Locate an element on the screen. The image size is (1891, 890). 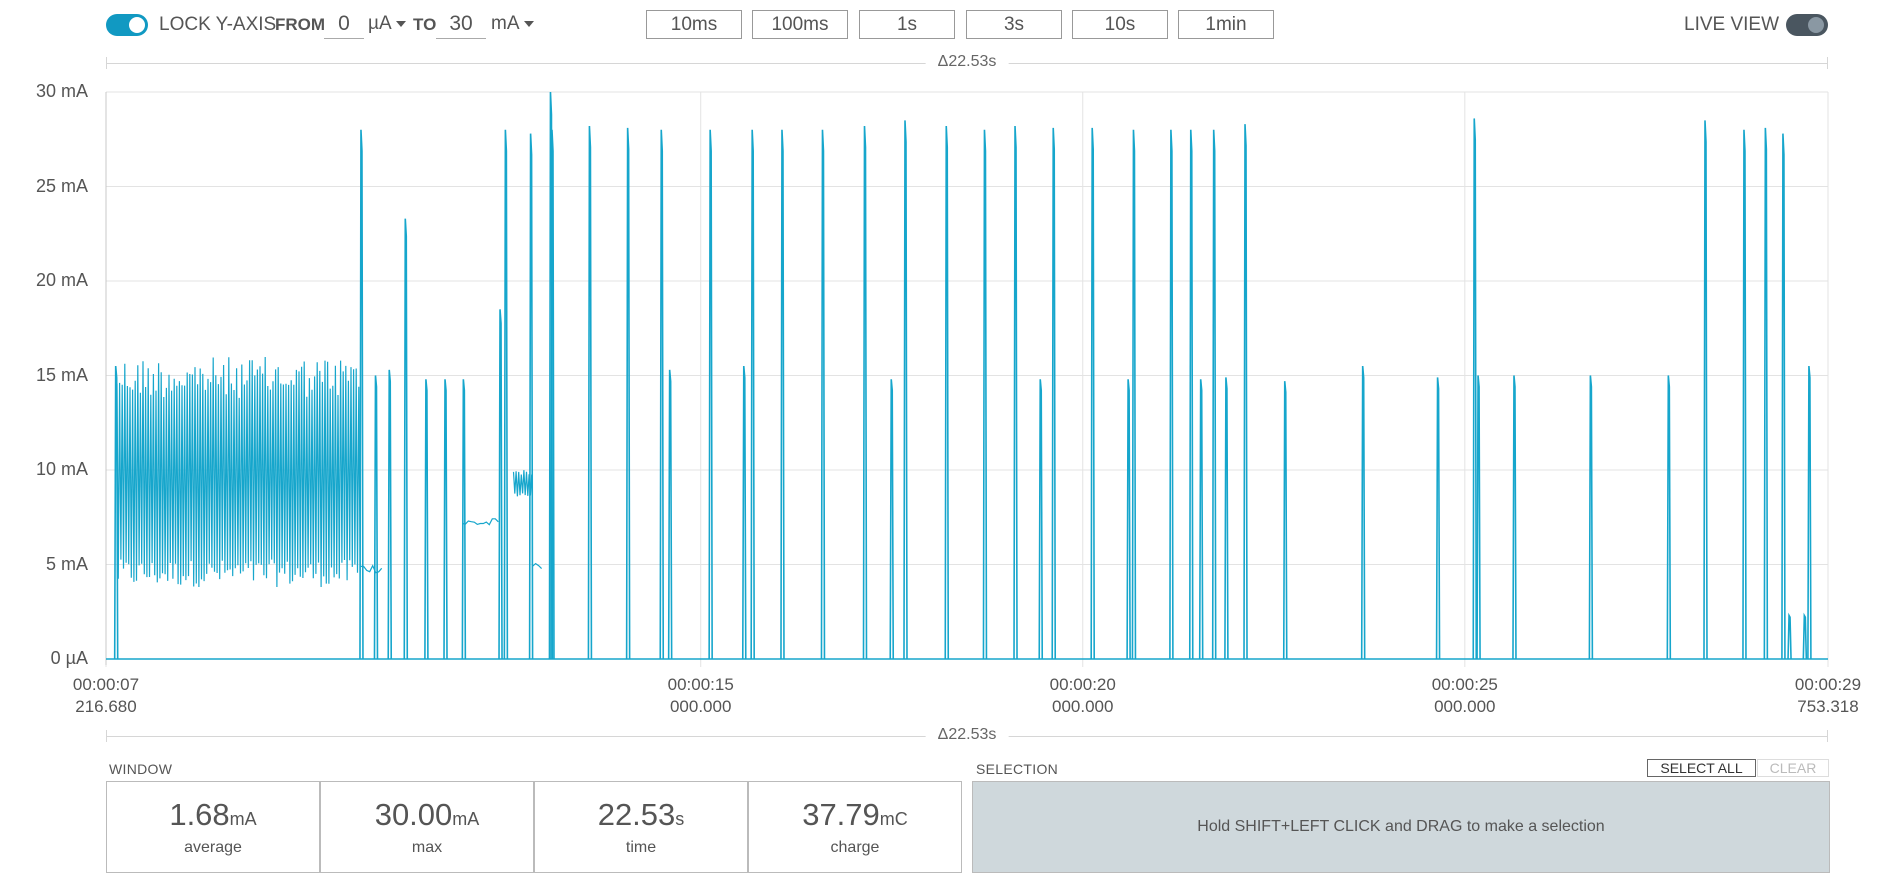
window-10s-button: 10s is located at coordinates (1120, 24).